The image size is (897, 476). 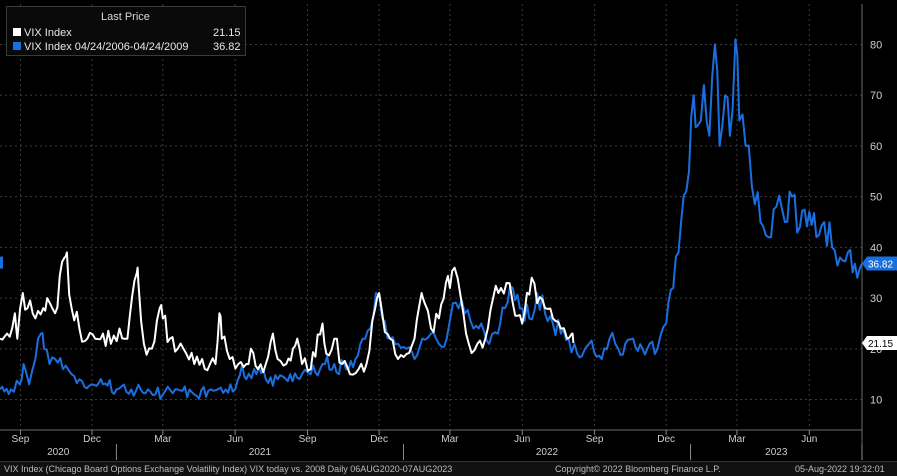 I want to click on x-year-label: 2020, so click(x=58, y=452).